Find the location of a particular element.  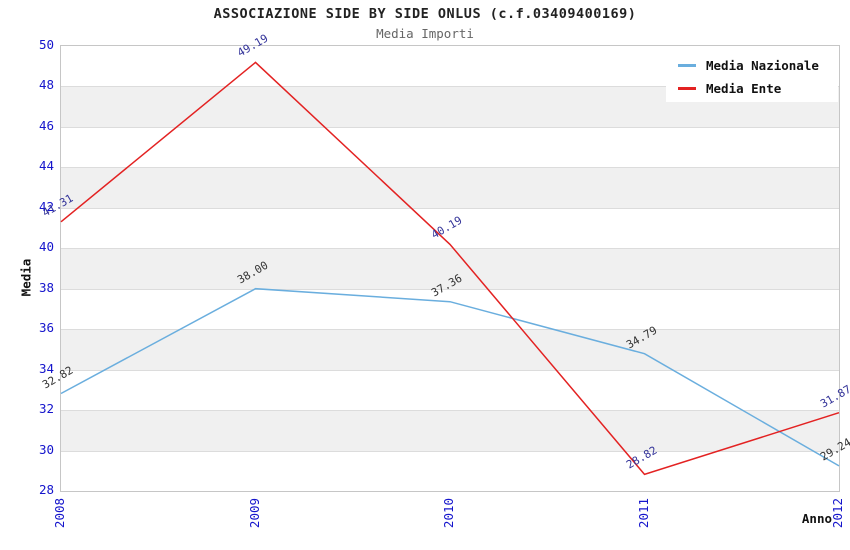

legend-label: Media Ente is located at coordinates (744, 88).